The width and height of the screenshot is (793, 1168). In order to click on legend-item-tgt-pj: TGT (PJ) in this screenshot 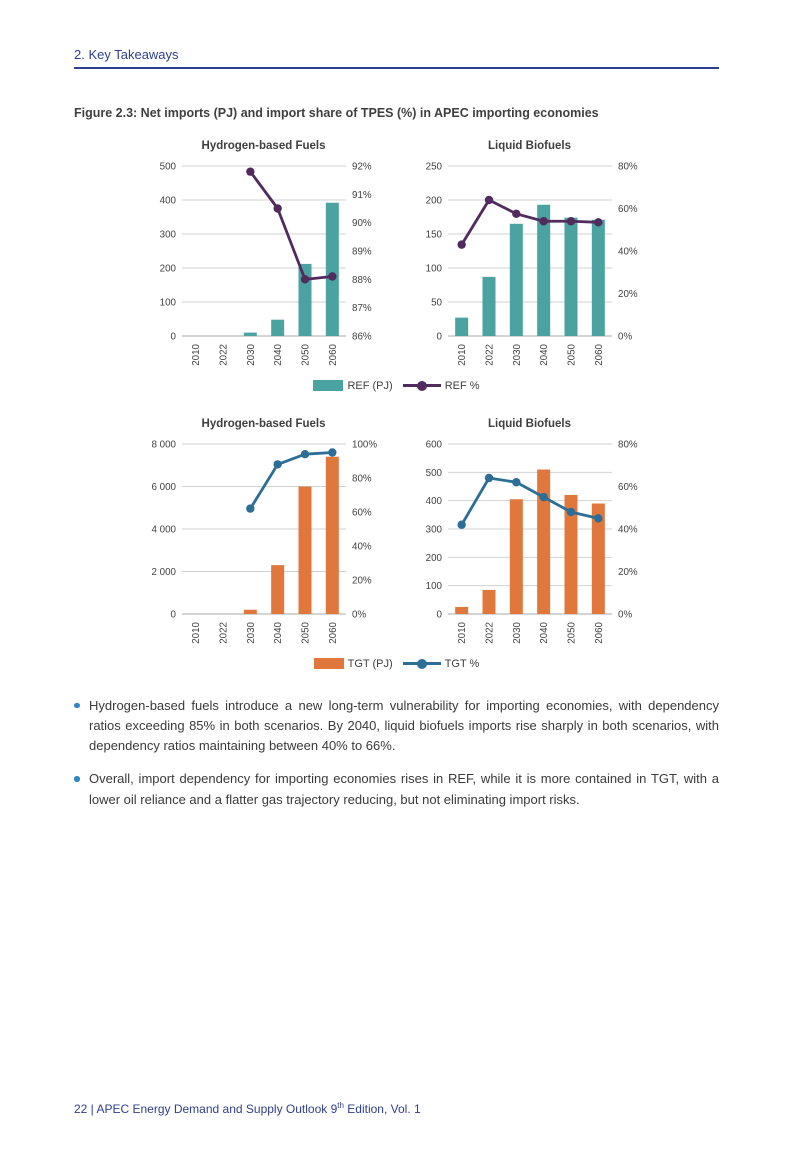, I will do `click(353, 664)`.